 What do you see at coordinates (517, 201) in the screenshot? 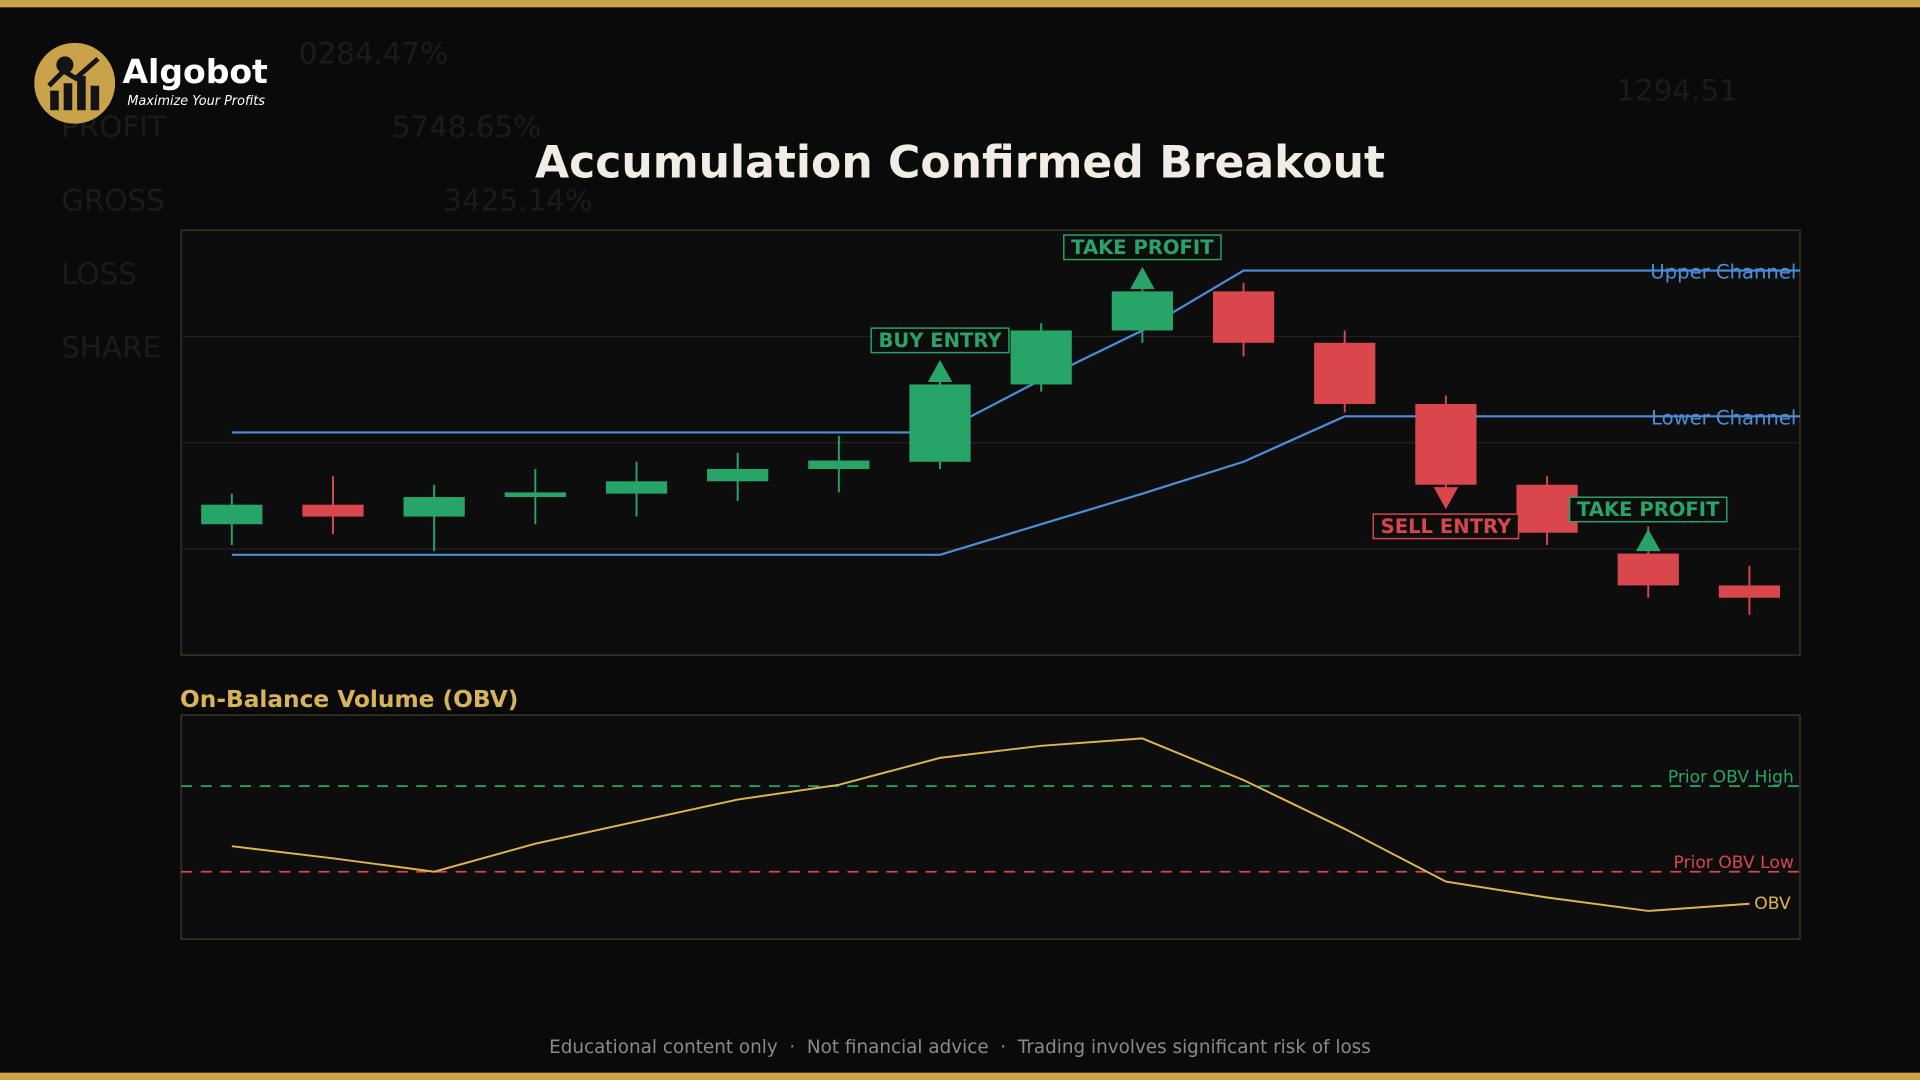
I see `ghost-text: 3425.14%` at bounding box center [517, 201].